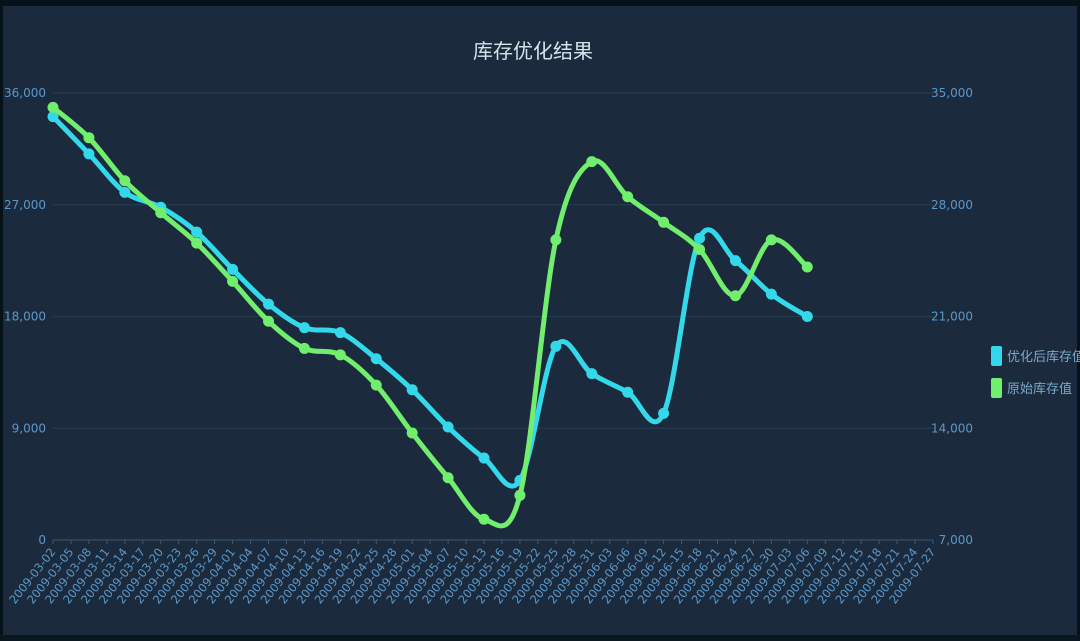  What do you see at coordinates (956, 540) in the screenshot?
I see `right-tick-label: 7,000` at bounding box center [956, 540].